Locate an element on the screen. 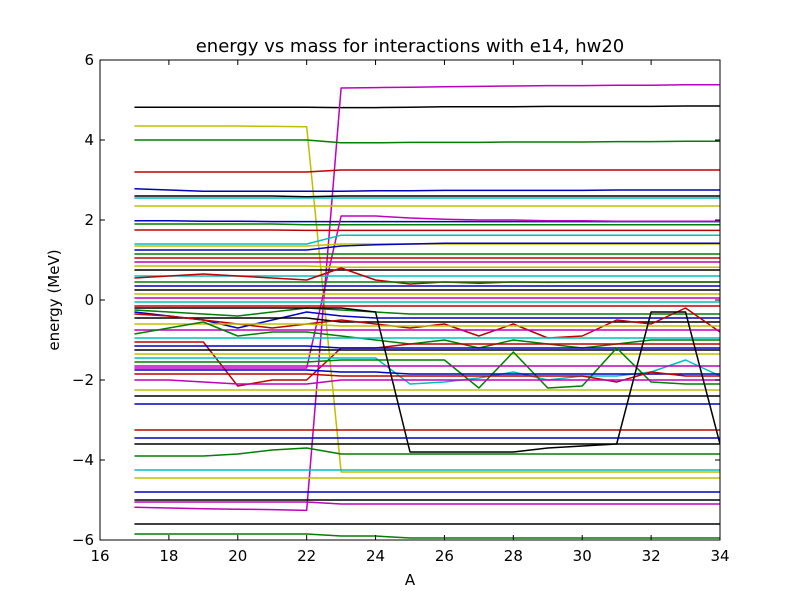  y-axis-label: energy (MeV) is located at coordinates (54, 299).